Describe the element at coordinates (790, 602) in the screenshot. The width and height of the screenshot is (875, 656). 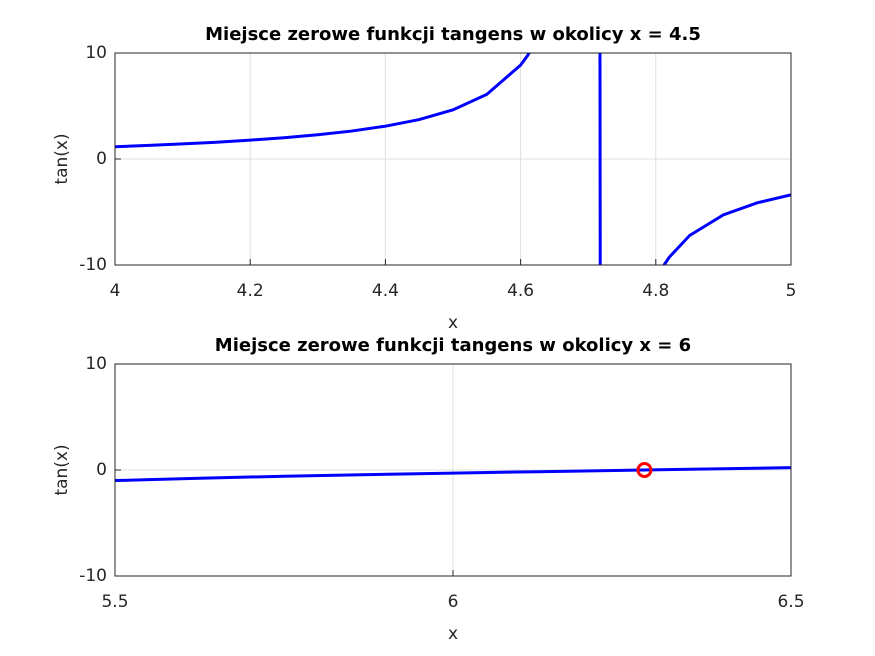
I see `x-tick-label: 6.5` at that location.